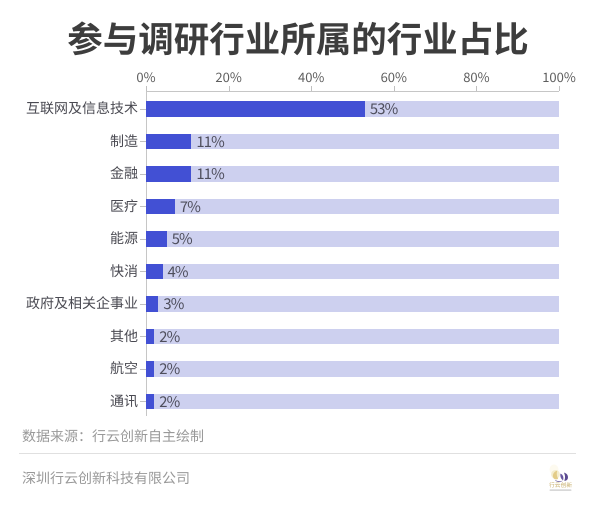 This screenshot has height=510, width=600. What do you see at coordinates (560, 484) in the screenshot?
I see `svg-text: 行云创新` at bounding box center [560, 484].